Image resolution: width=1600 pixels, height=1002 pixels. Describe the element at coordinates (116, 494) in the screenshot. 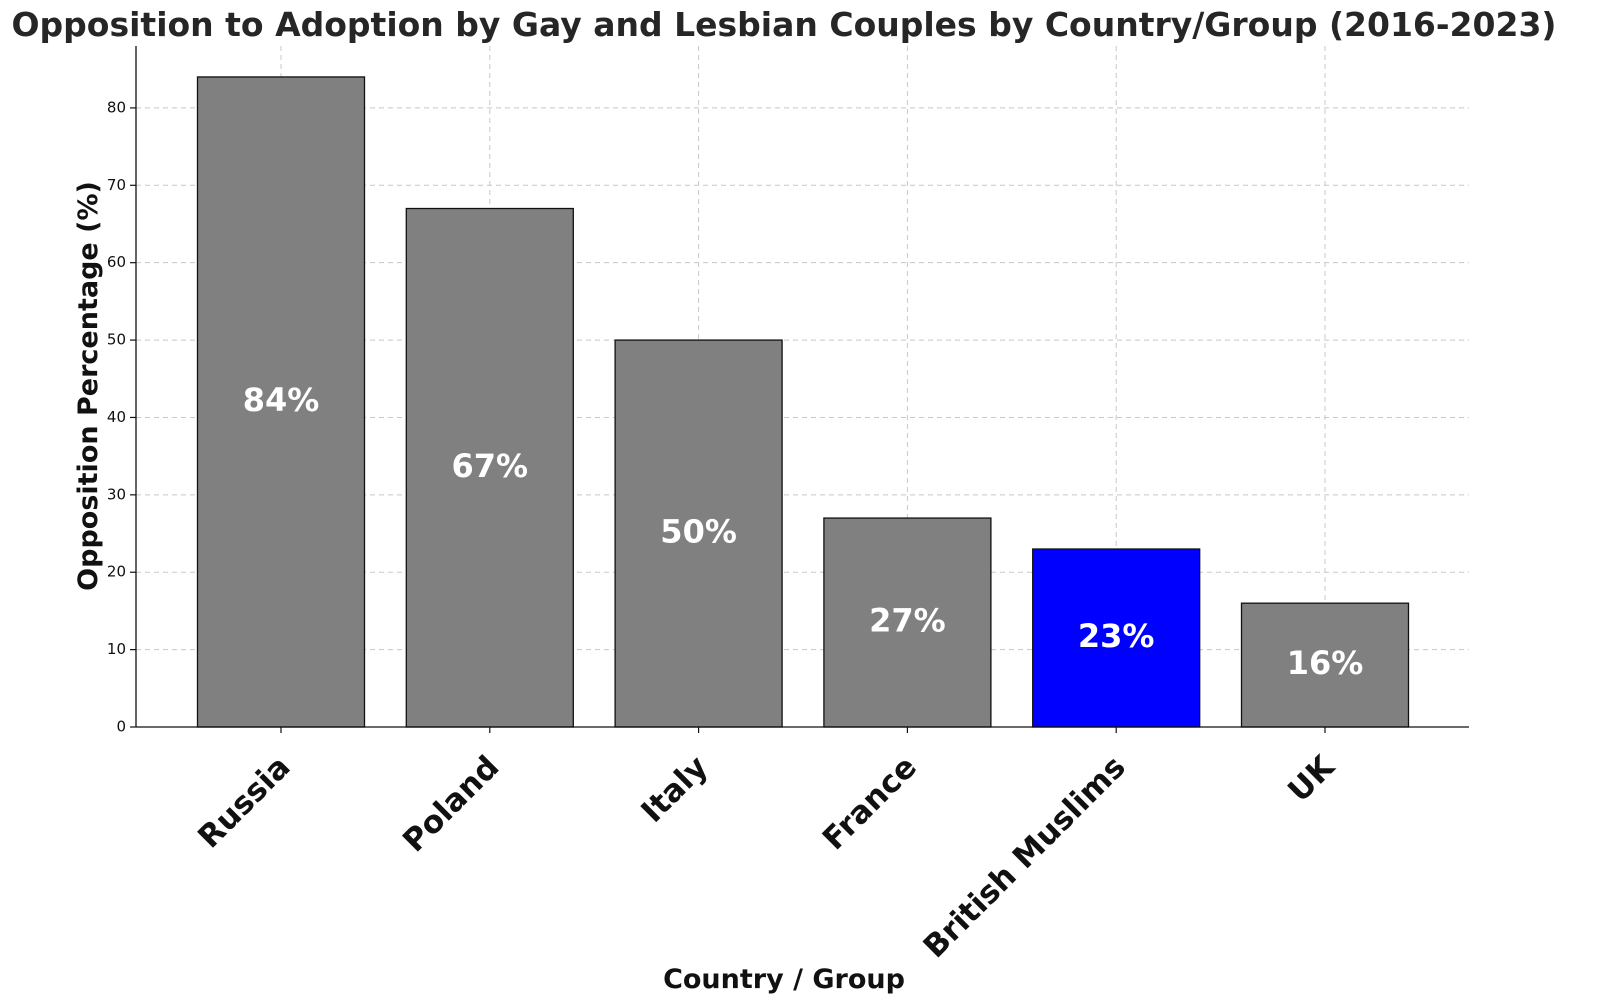

I see `y-tick-label: 30` at that location.